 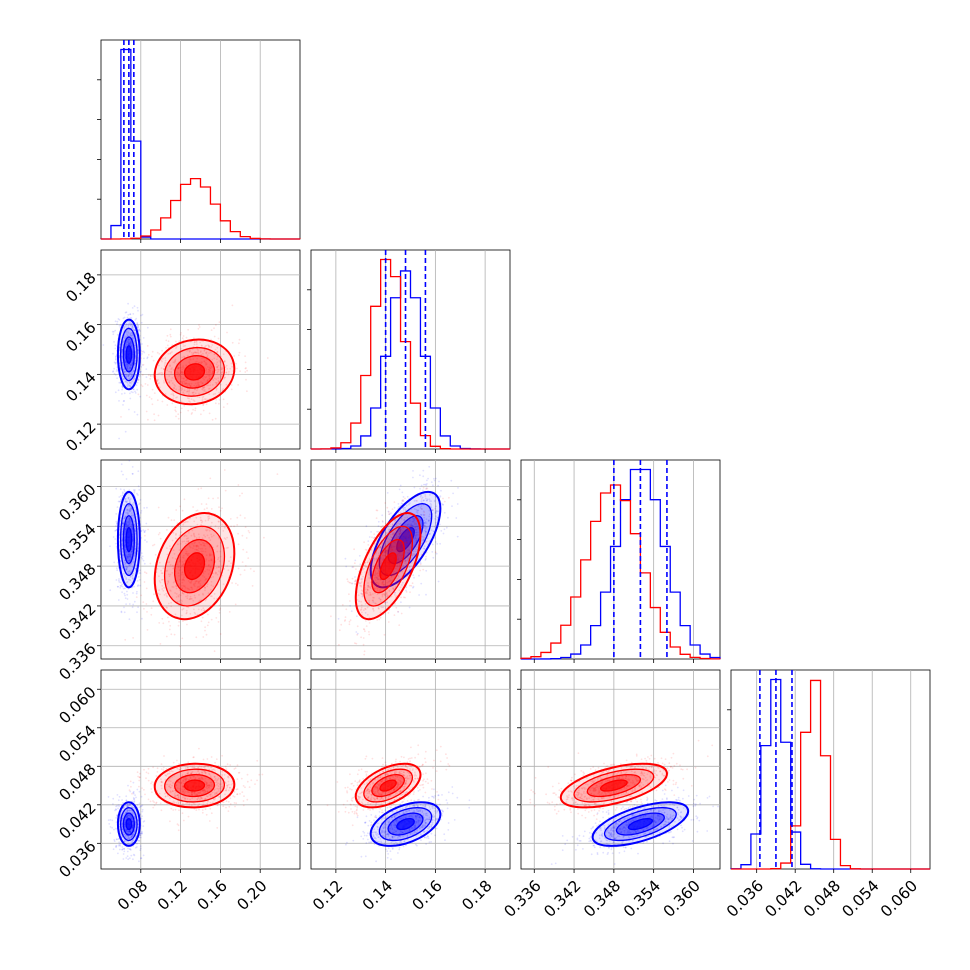 I want to click on histogram-step, so click(x=620, y=564).